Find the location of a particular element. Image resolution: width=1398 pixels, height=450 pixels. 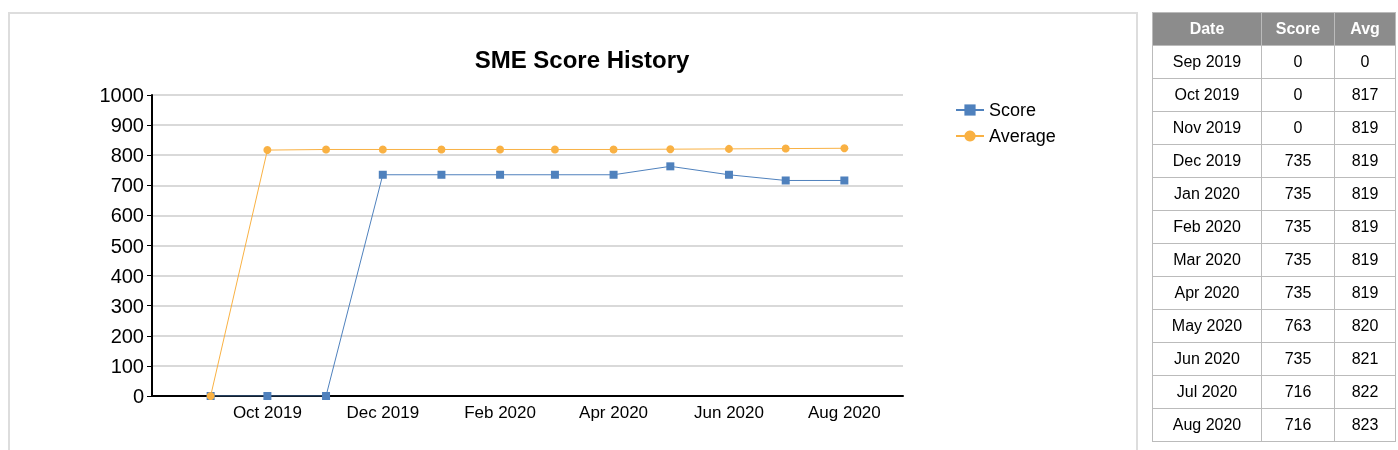

x-tick-label: Aug 2020 is located at coordinates (844, 412).